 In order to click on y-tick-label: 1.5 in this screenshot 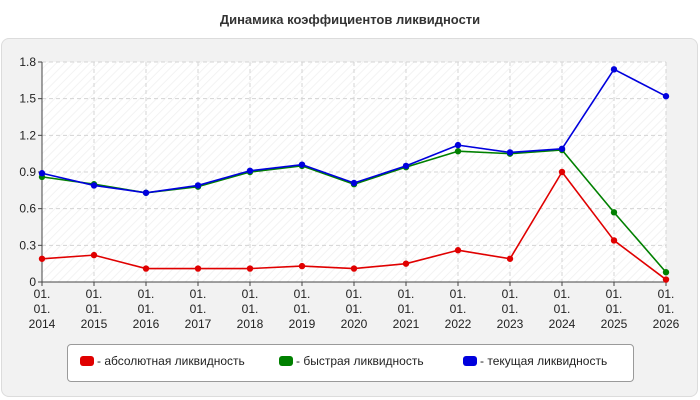, I will do `click(27, 99)`.